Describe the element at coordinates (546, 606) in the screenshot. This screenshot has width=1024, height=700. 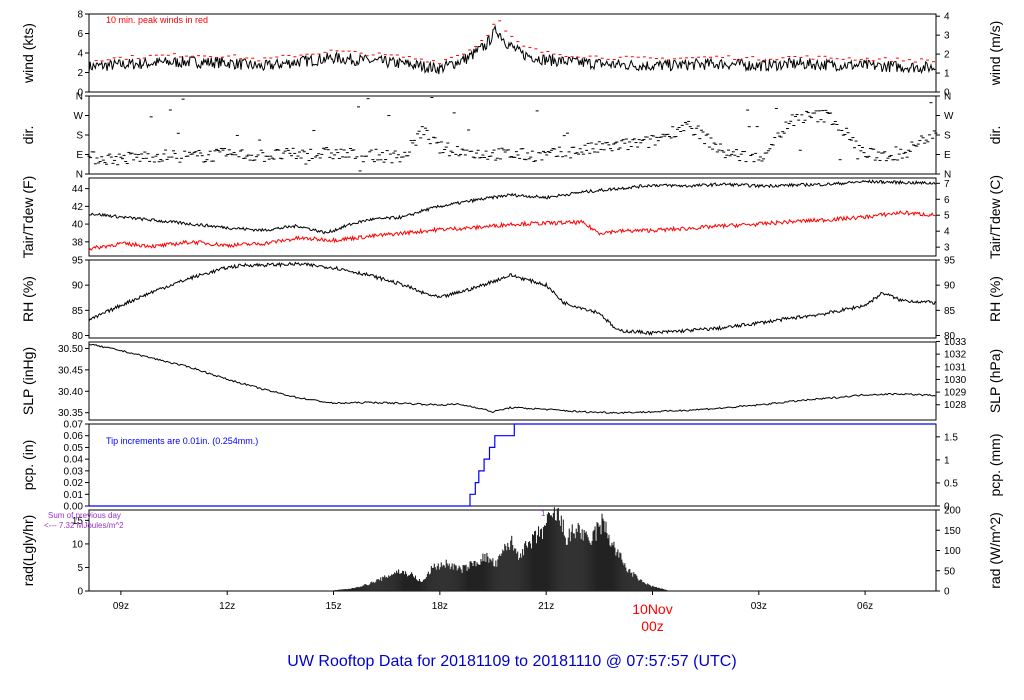
I see `xtick-label-4: 21z` at that location.